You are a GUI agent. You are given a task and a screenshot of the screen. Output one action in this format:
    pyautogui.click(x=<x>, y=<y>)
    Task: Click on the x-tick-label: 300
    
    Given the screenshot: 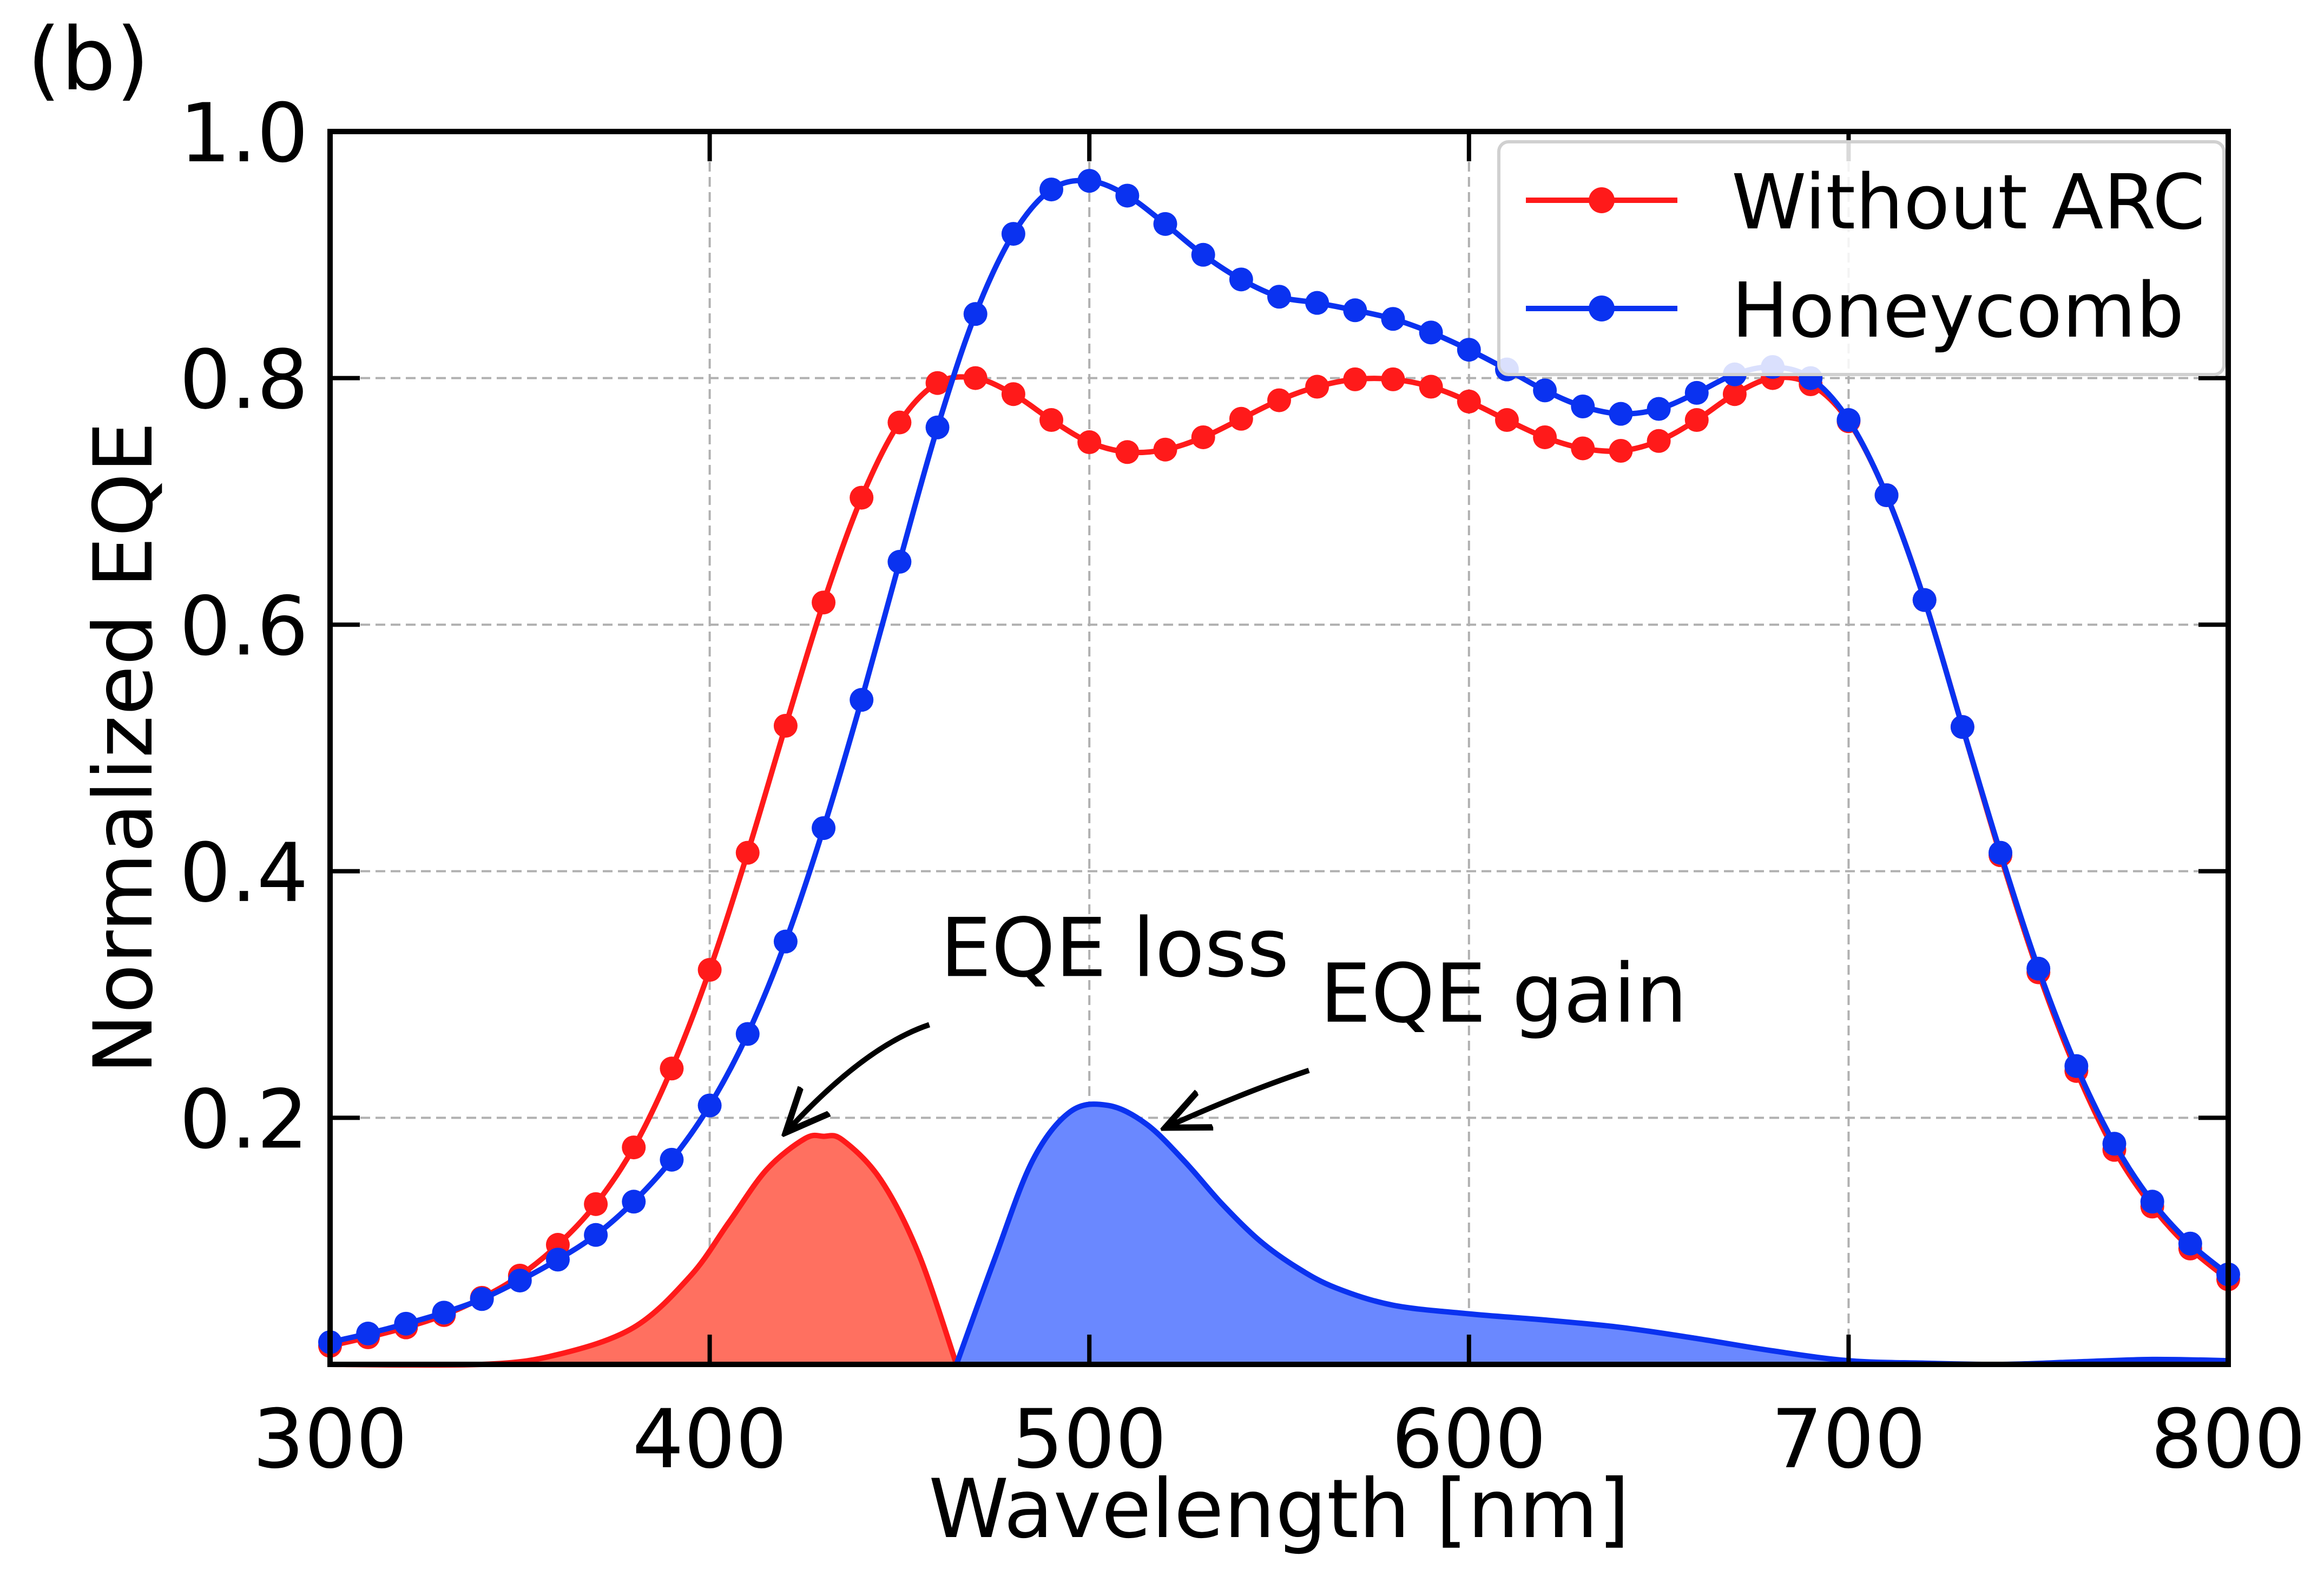 What is the action you would take?
    pyautogui.click(x=330, y=1440)
    